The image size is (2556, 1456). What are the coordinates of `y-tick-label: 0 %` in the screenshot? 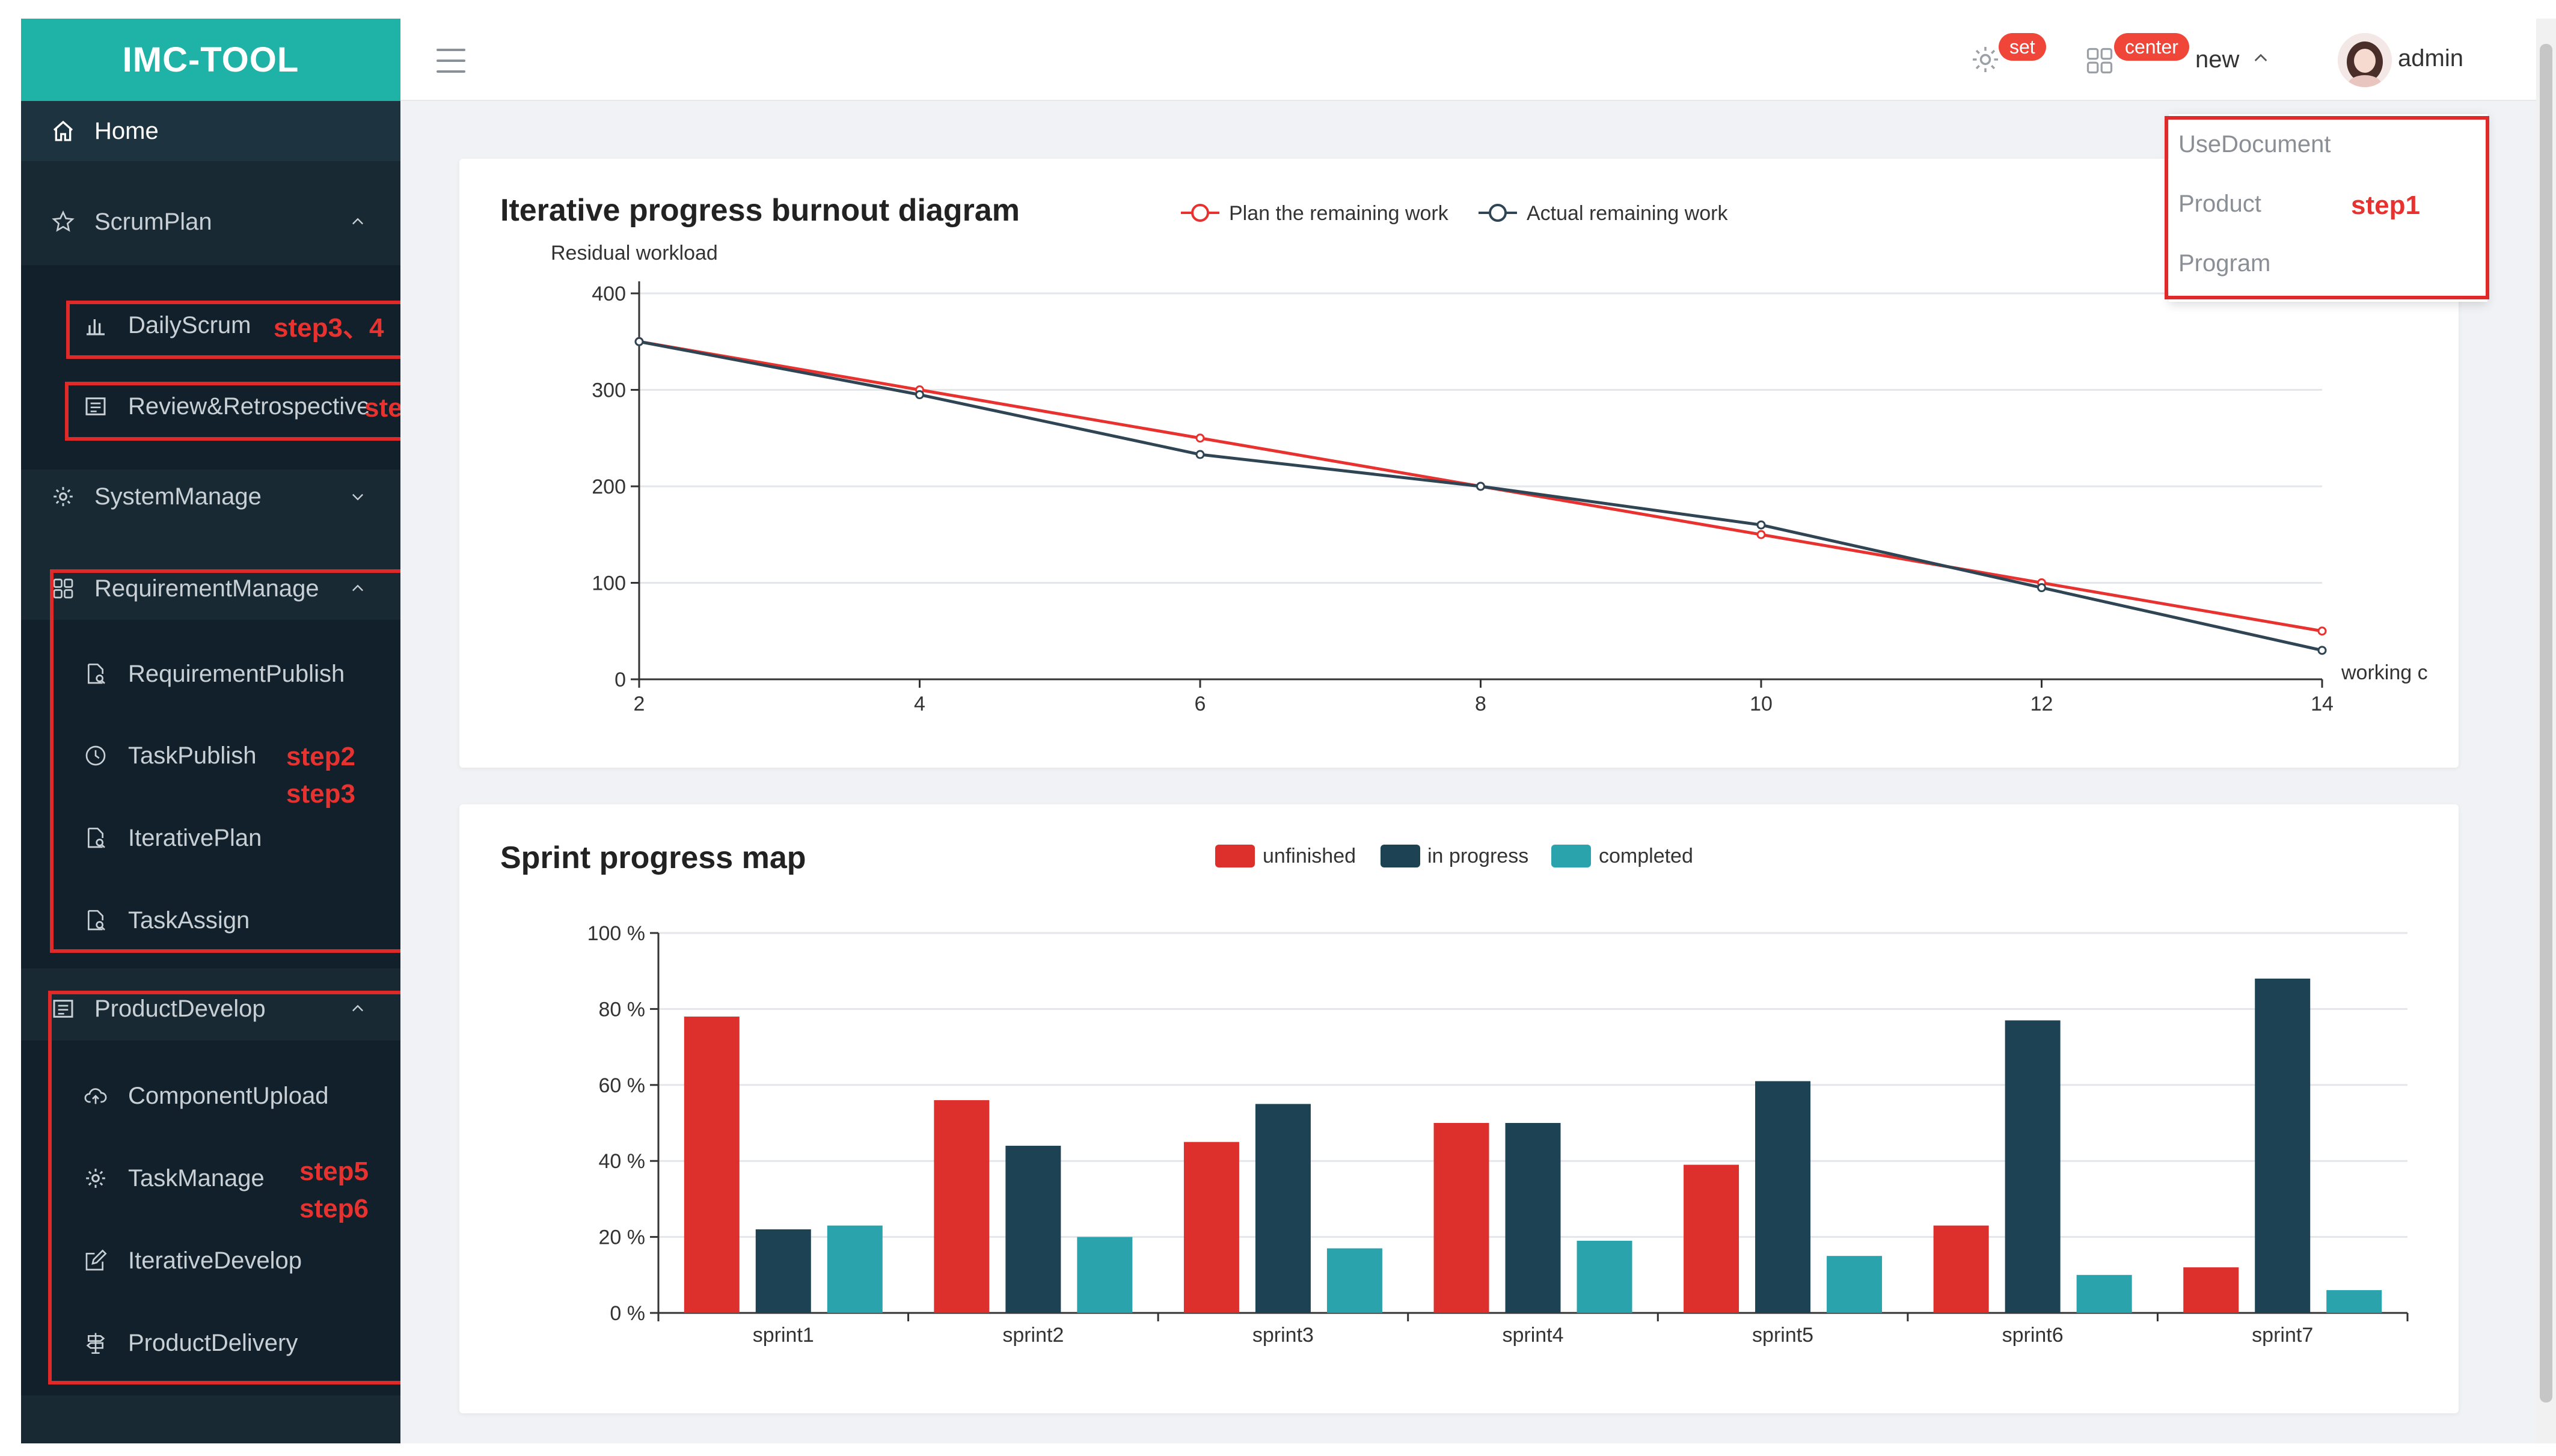 It's located at (627, 1314).